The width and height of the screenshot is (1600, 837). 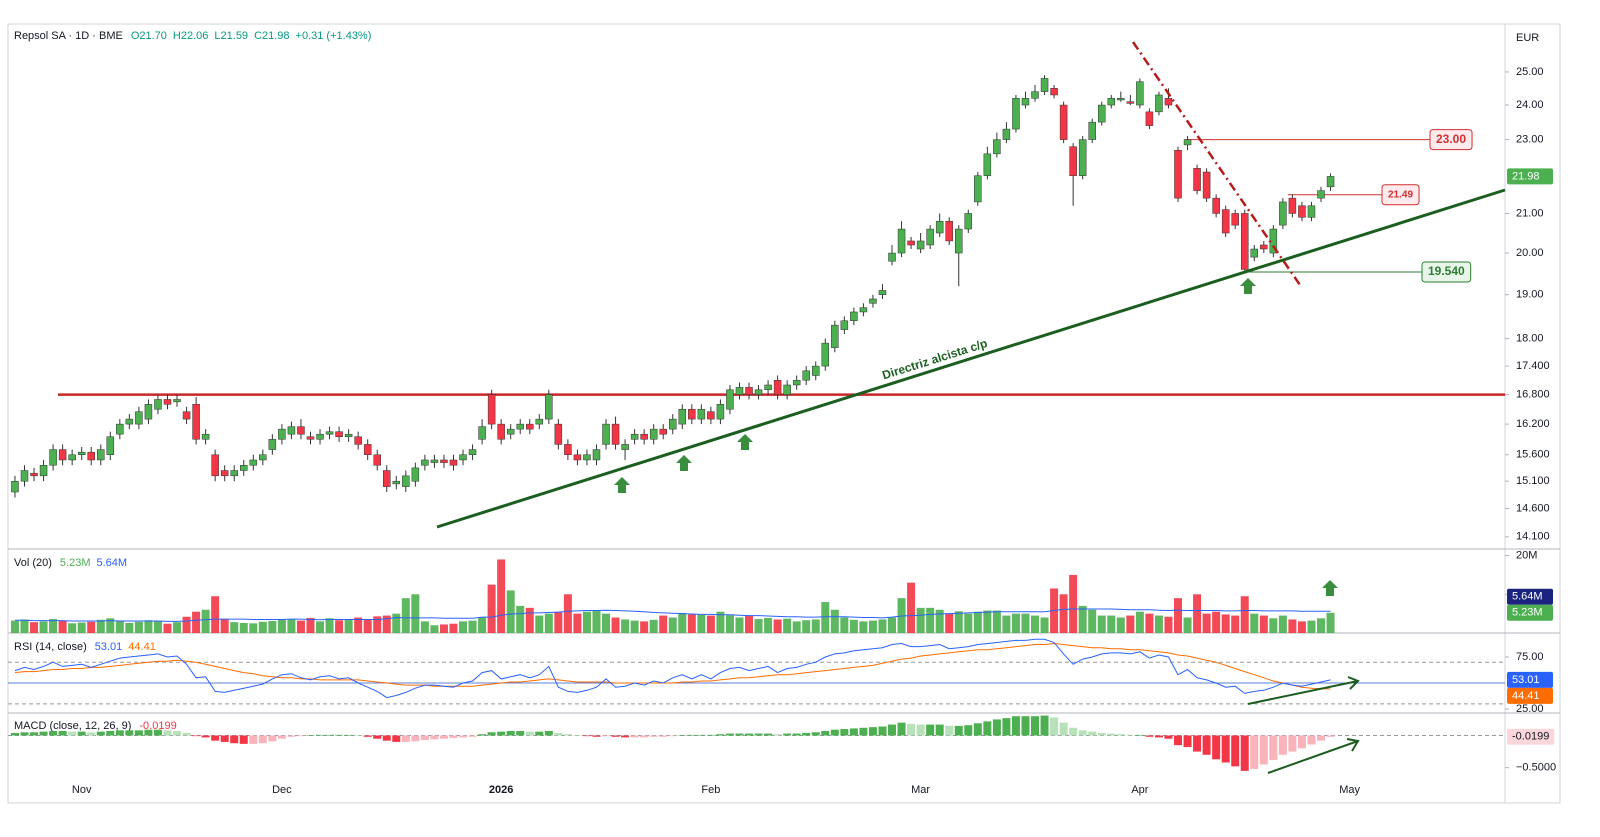 I want to click on y-tick-label: −0.5000, so click(x=1536, y=768).